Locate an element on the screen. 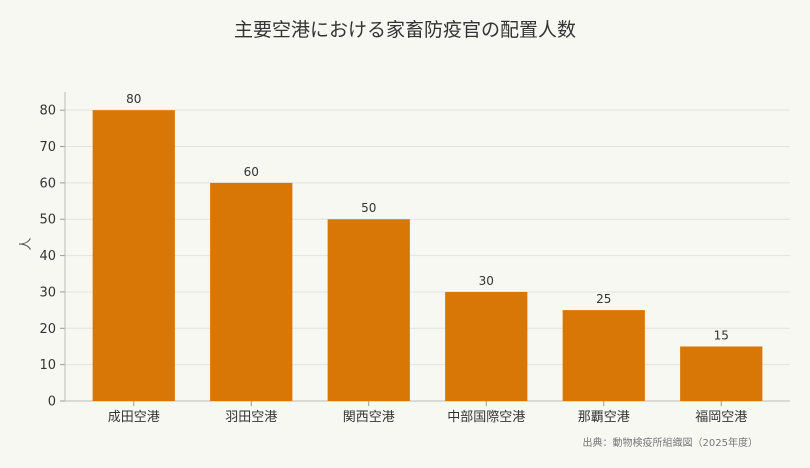 Image resolution: width=810 pixels, height=468 pixels. y-axis-label: 人 is located at coordinates (26, 243).